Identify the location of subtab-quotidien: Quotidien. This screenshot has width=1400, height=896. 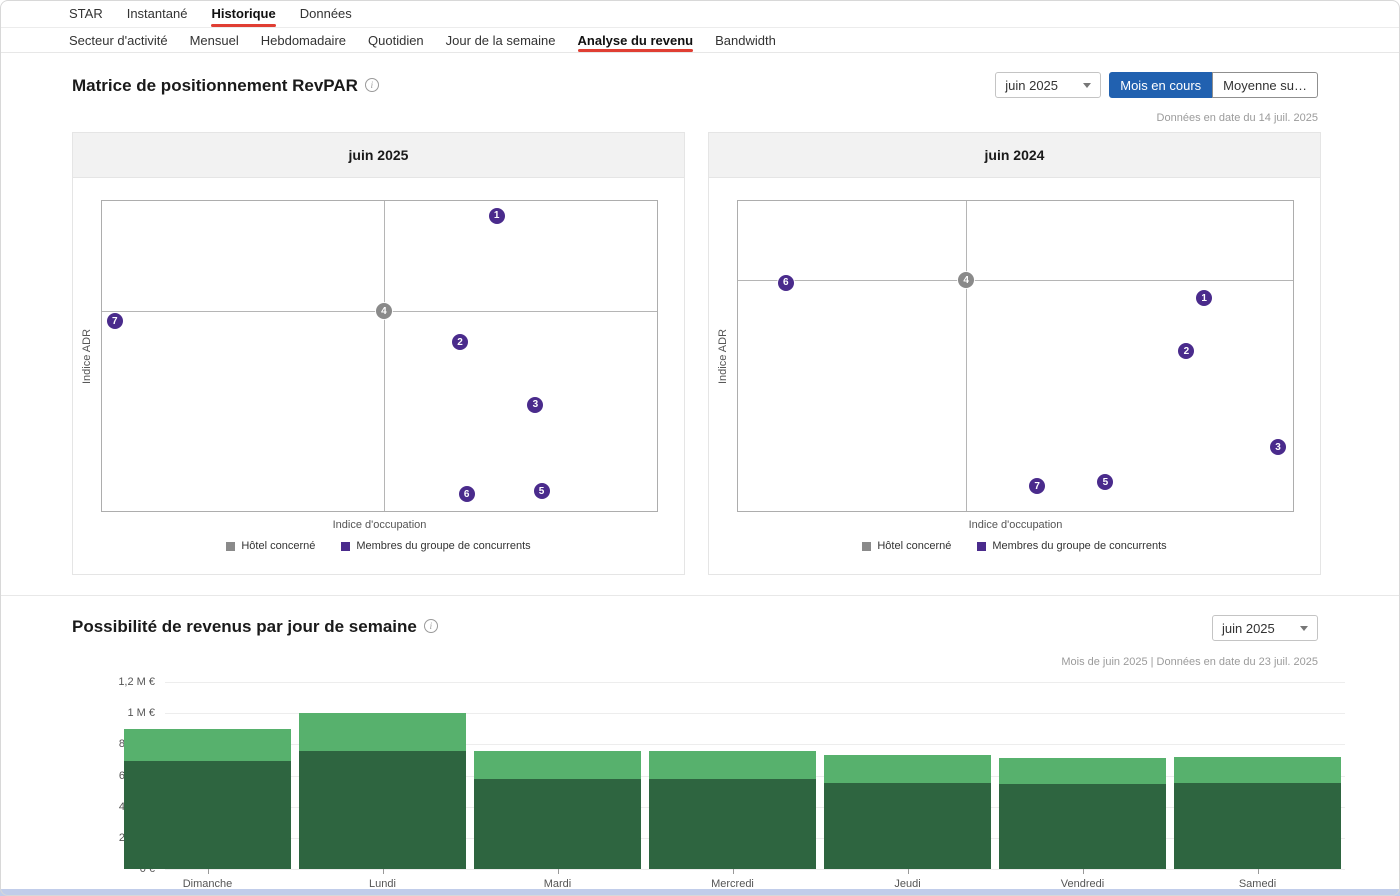
(396, 40).